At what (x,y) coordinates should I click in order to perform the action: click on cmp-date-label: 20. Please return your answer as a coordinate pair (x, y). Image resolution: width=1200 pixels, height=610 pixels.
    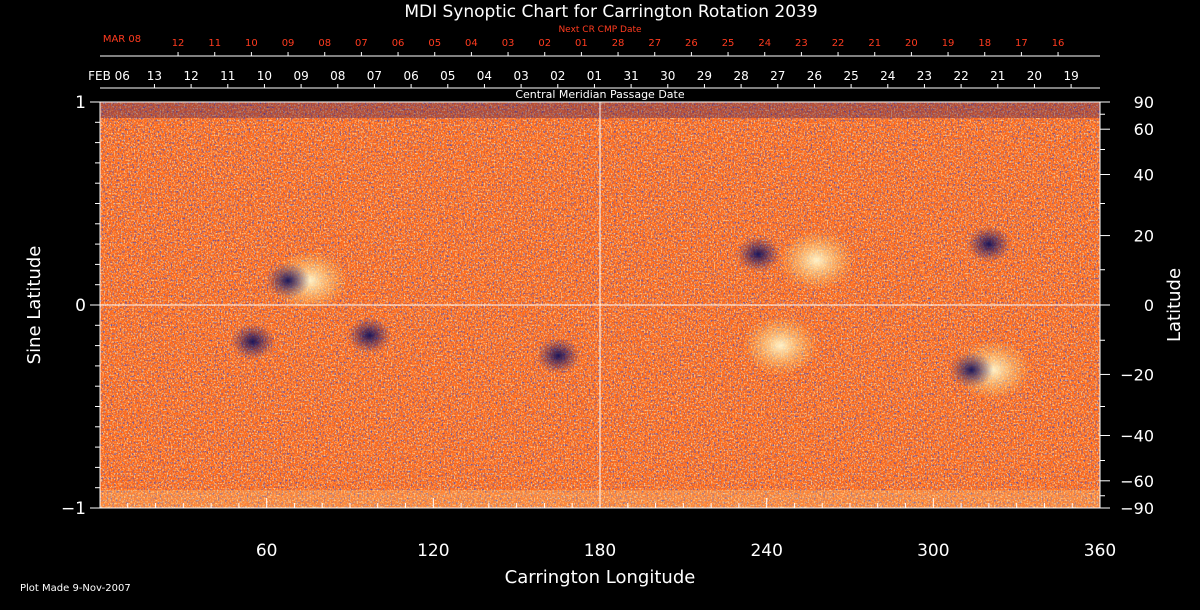
    Looking at the image, I should click on (1034, 76).